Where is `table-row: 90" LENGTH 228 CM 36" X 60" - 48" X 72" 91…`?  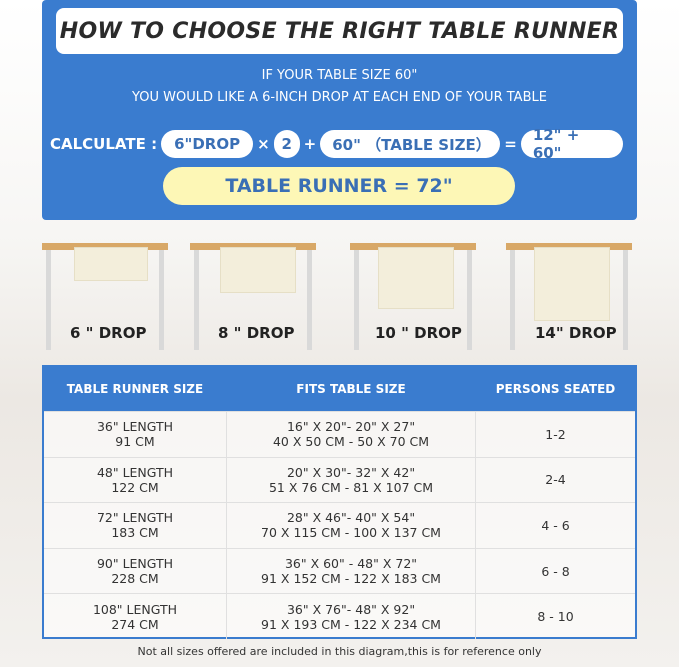
table-row: 90" LENGTH 228 CM 36" X 60" - 48" X 72" 91… is located at coordinates (339, 570).